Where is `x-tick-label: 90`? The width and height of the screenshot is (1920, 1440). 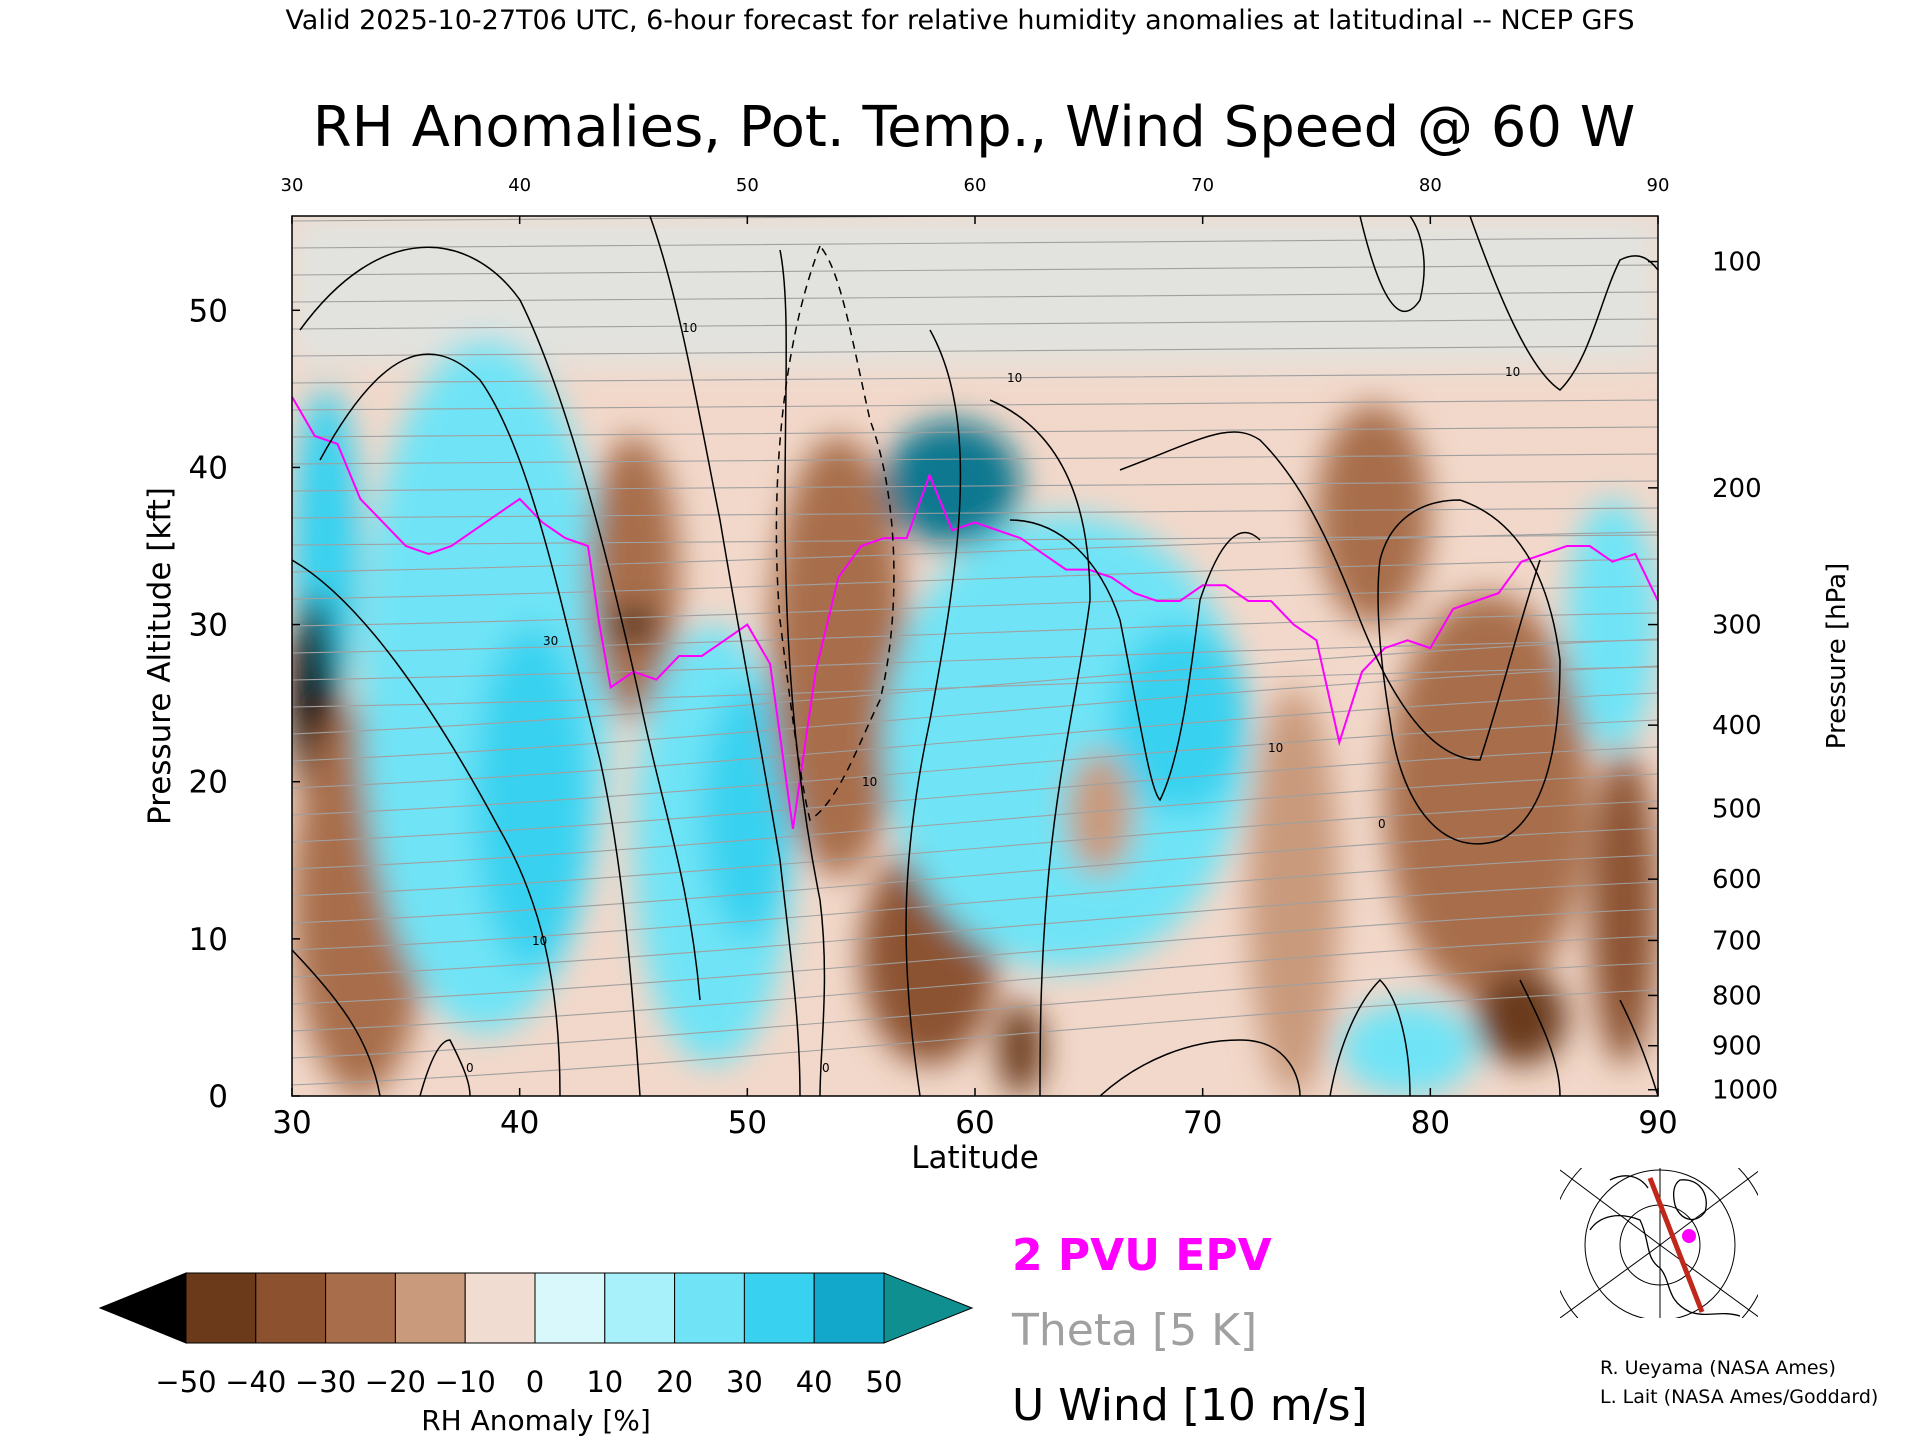
x-tick-label: 90 is located at coordinates (1657, 1123).